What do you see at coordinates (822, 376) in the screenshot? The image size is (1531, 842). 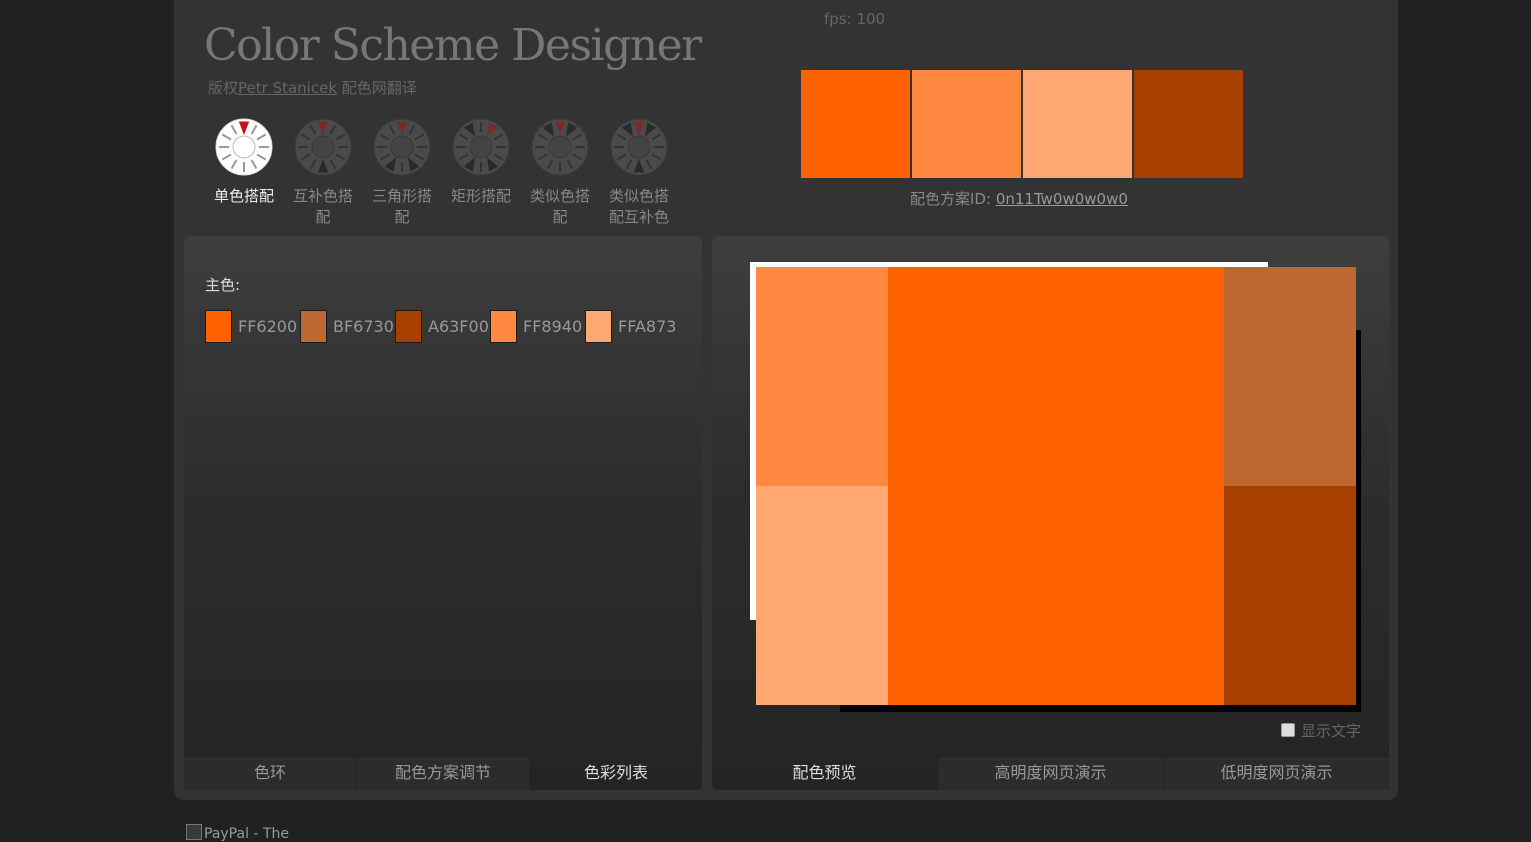 I see `preview-block-top-left` at bounding box center [822, 376].